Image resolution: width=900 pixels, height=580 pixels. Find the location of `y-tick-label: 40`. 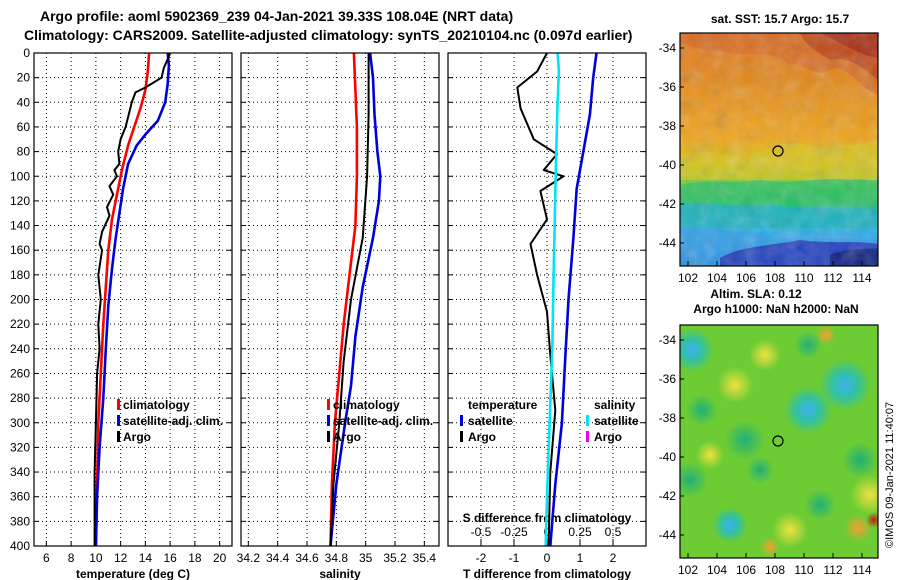

y-tick-label: 40 is located at coordinates (24, 102).